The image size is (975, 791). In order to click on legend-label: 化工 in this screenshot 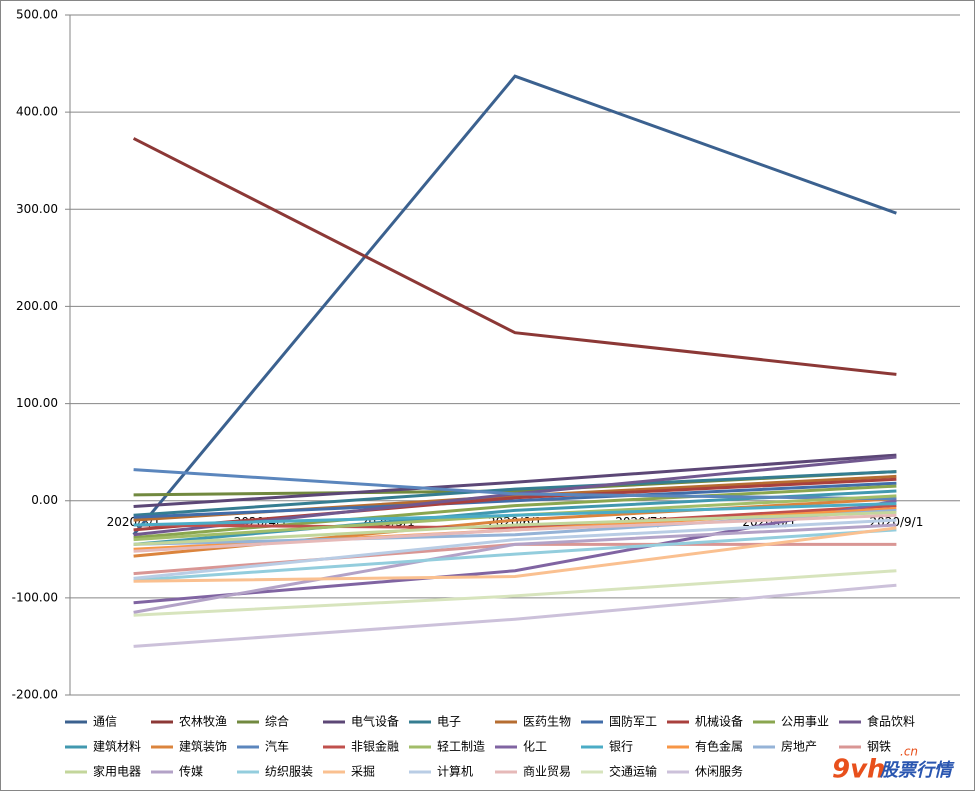, I will do `click(535, 747)`.